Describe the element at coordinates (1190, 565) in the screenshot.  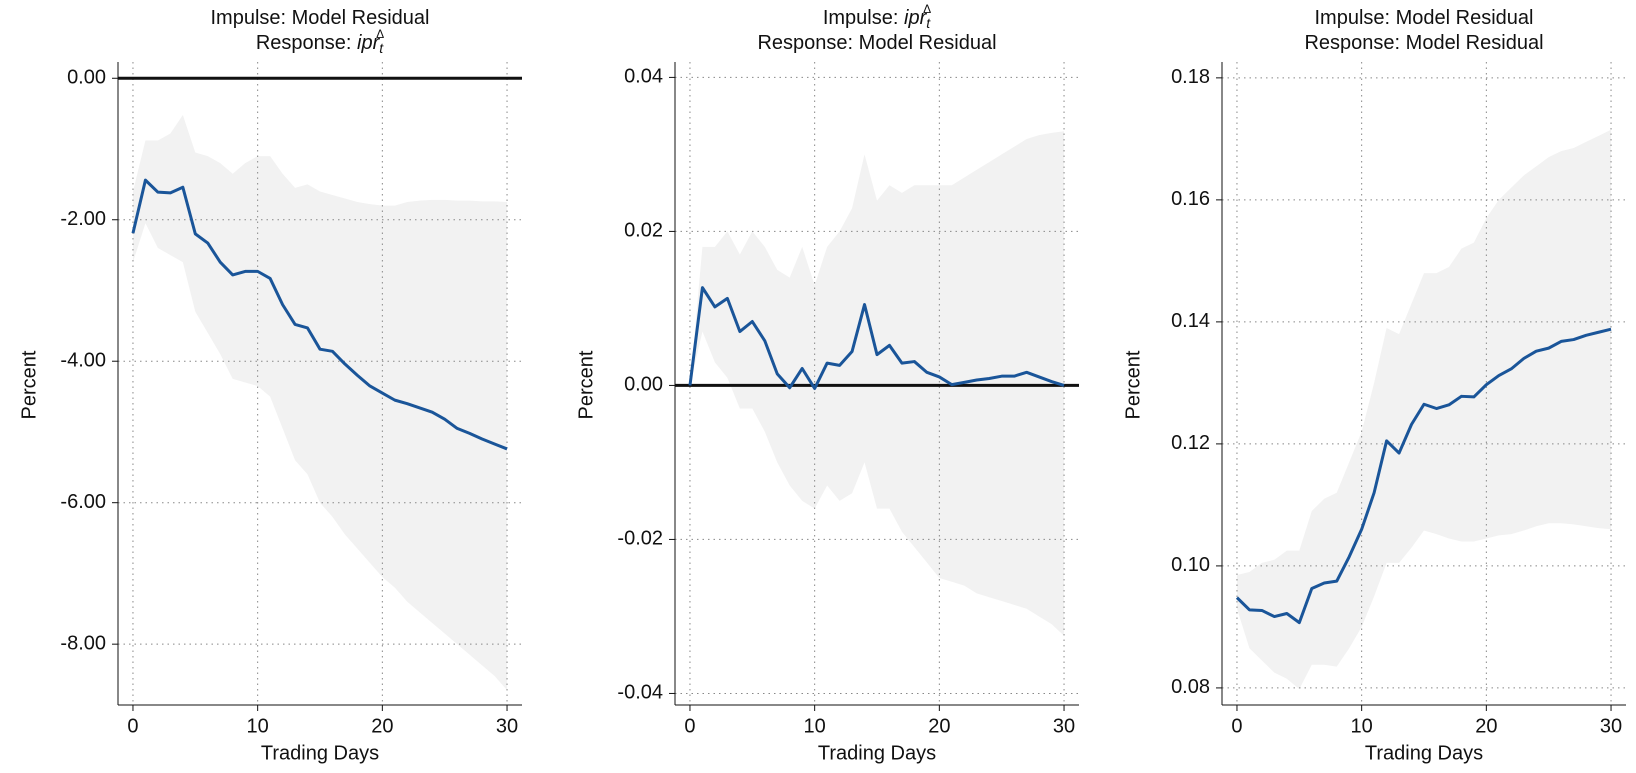
I see `y-tick-label: 0.10` at that location.